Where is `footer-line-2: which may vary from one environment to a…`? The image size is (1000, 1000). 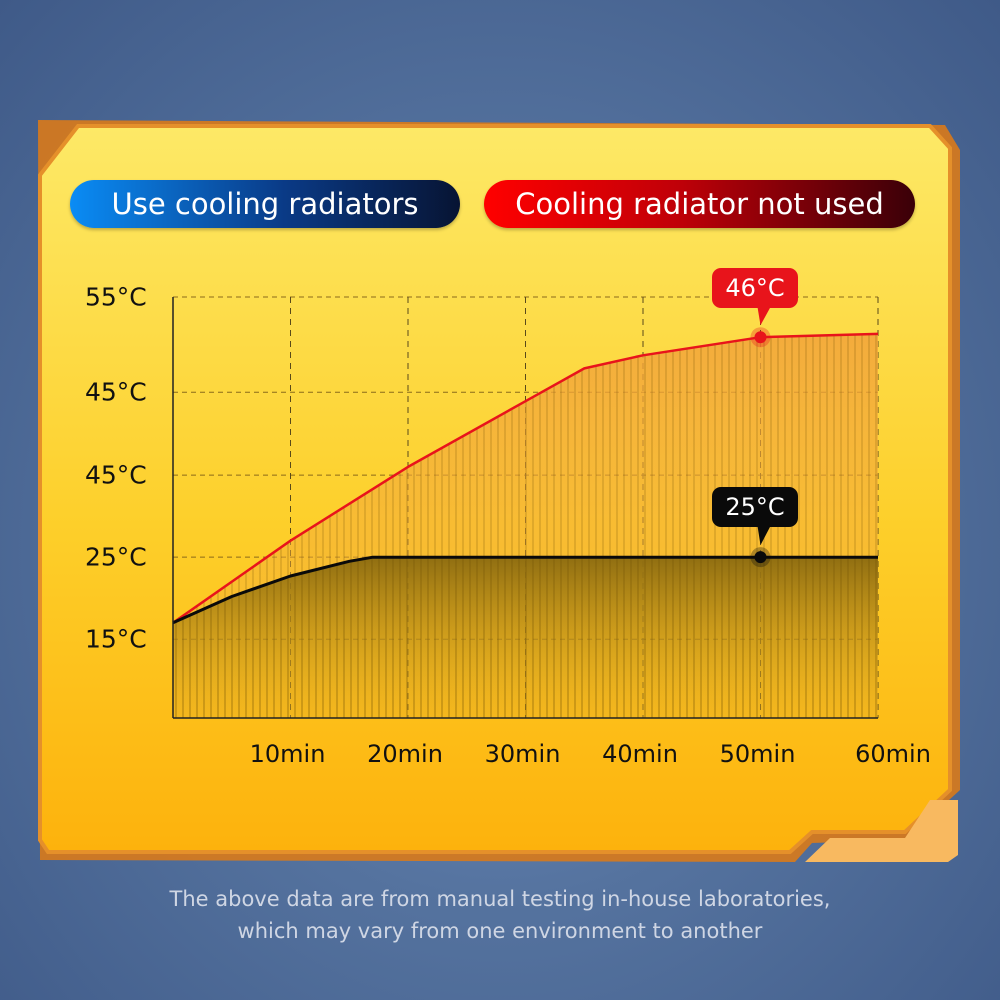 footer-line-2: which may vary from one environment to a… is located at coordinates (500, 931).